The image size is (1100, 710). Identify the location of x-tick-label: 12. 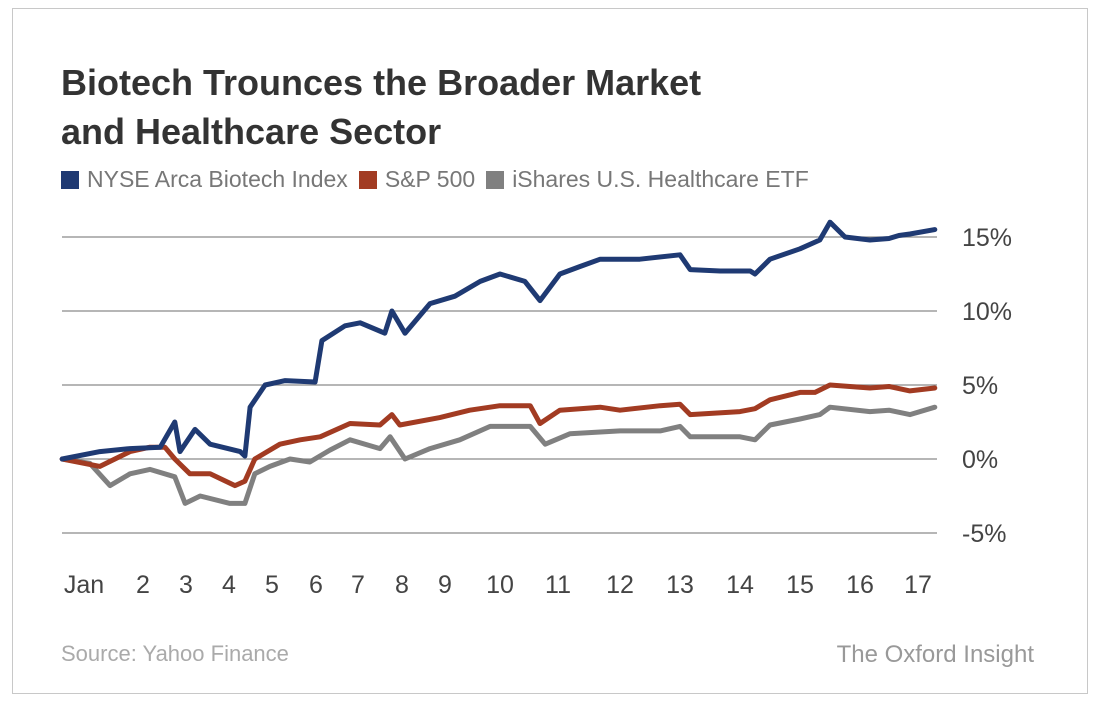
(620, 585).